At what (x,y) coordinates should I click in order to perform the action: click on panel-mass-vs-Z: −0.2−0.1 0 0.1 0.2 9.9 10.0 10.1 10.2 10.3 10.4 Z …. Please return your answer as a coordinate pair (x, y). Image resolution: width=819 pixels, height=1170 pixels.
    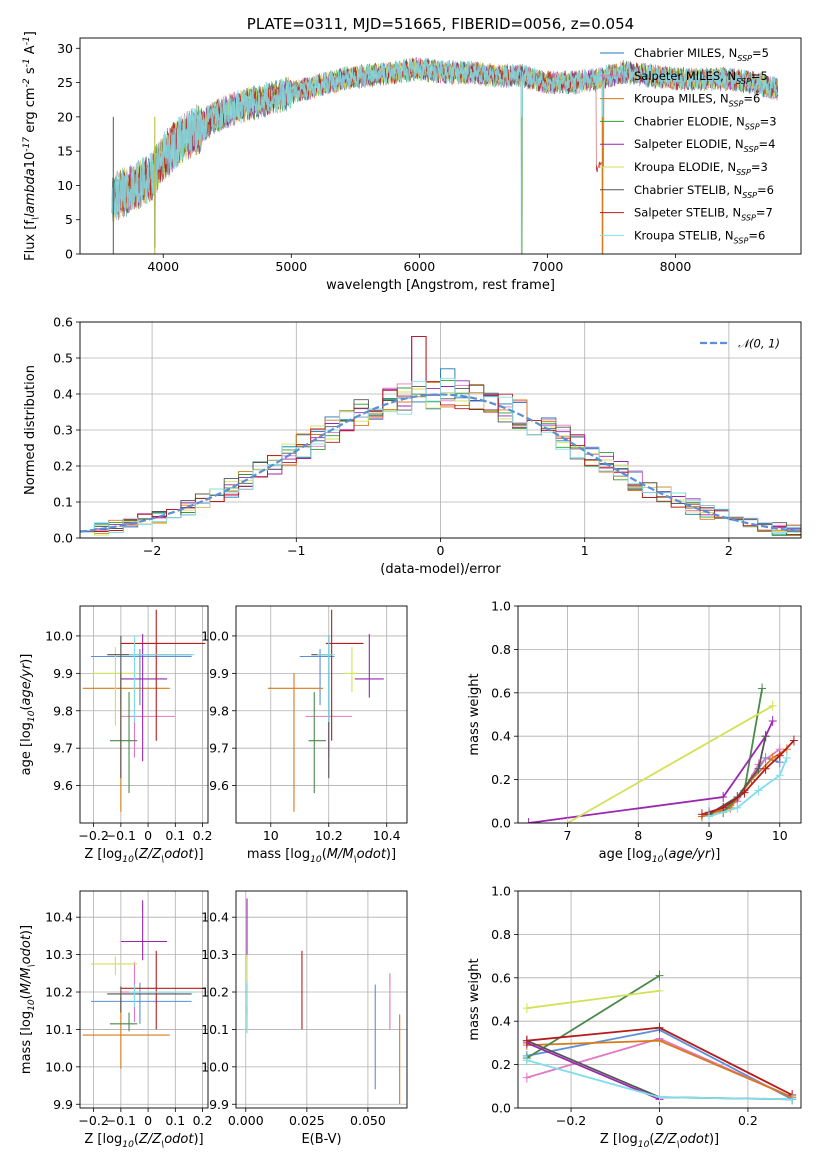
    Looking at the image, I should click on (116, 1020).